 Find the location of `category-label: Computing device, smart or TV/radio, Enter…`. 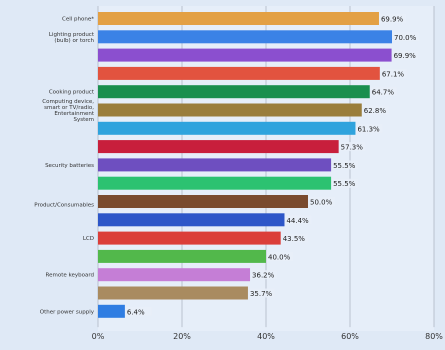

category-label: Computing device, smart or TV/radio, Enter… is located at coordinates (68, 111).